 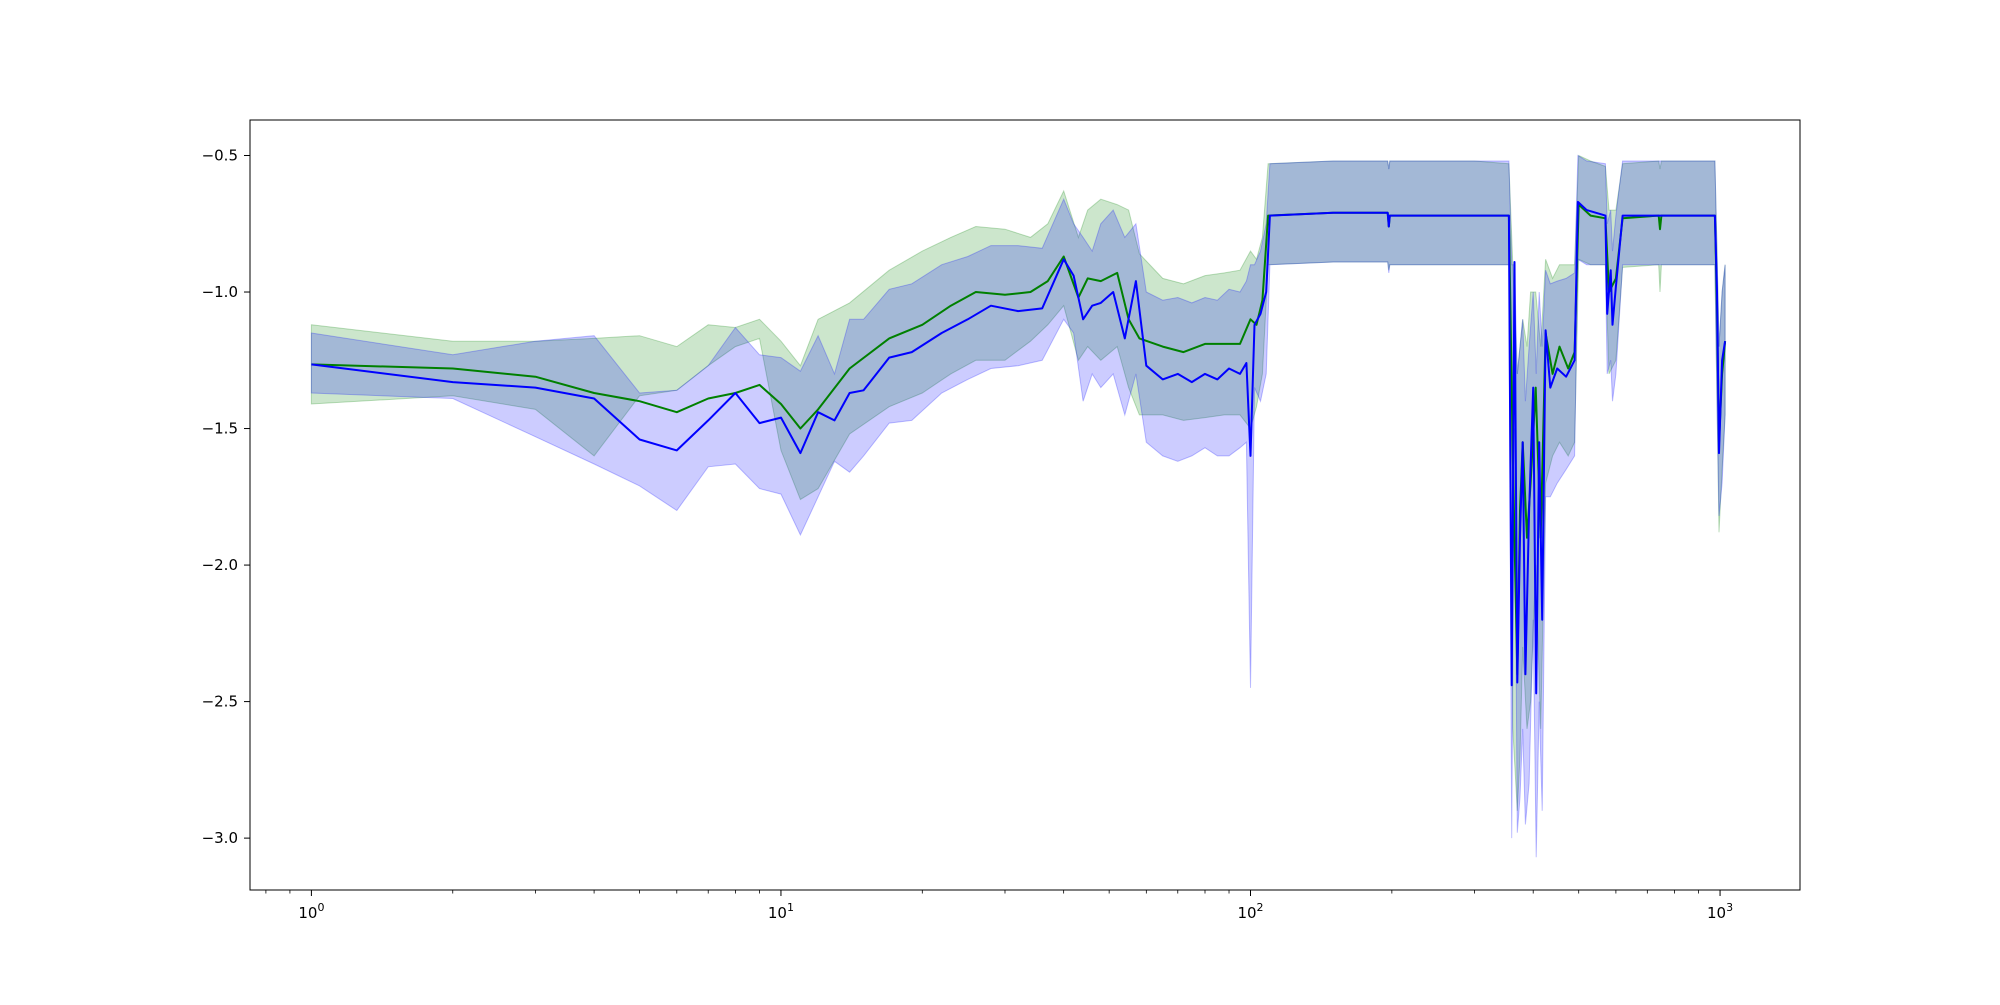 What do you see at coordinates (220, 155) in the screenshot?
I see `y-tick-label: −0.5` at bounding box center [220, 155].